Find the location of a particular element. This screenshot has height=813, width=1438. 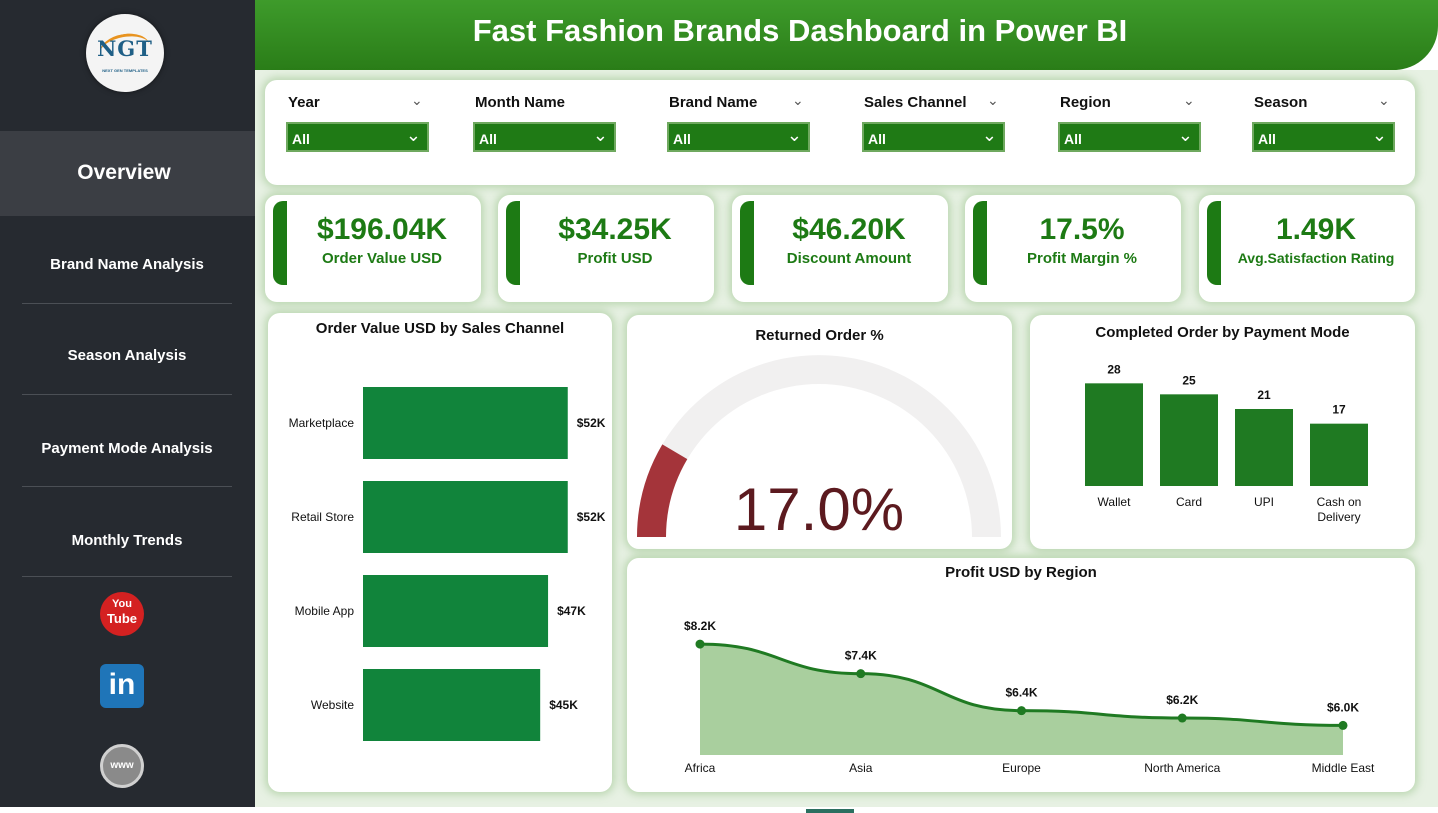

linkedin-icon-text: in is located at coordinates (122, 684).